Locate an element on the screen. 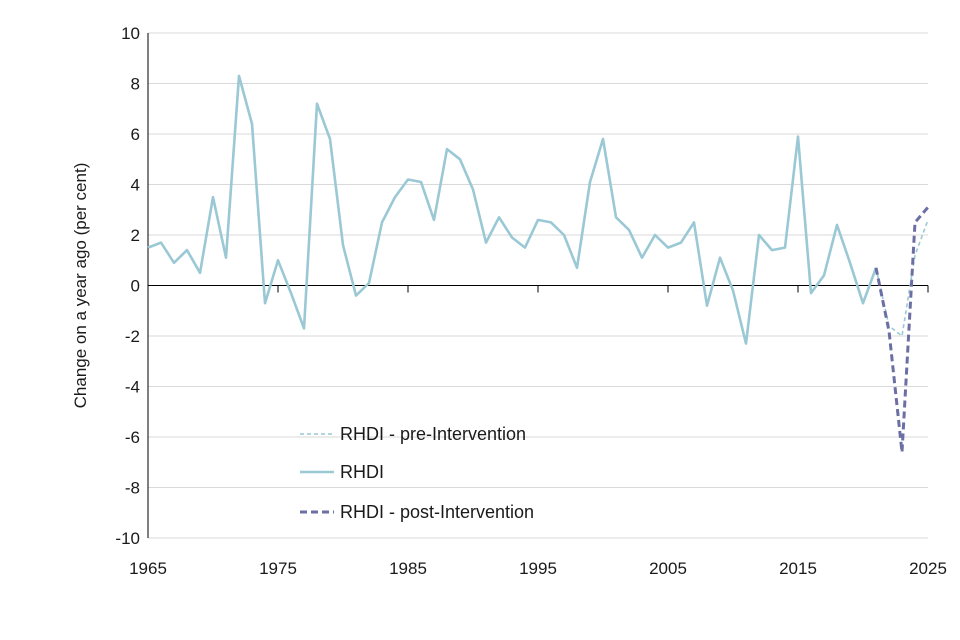 This screenshot has height=640, width=960. y-tick-label-1: 8 is located at coordinates (135, 84).